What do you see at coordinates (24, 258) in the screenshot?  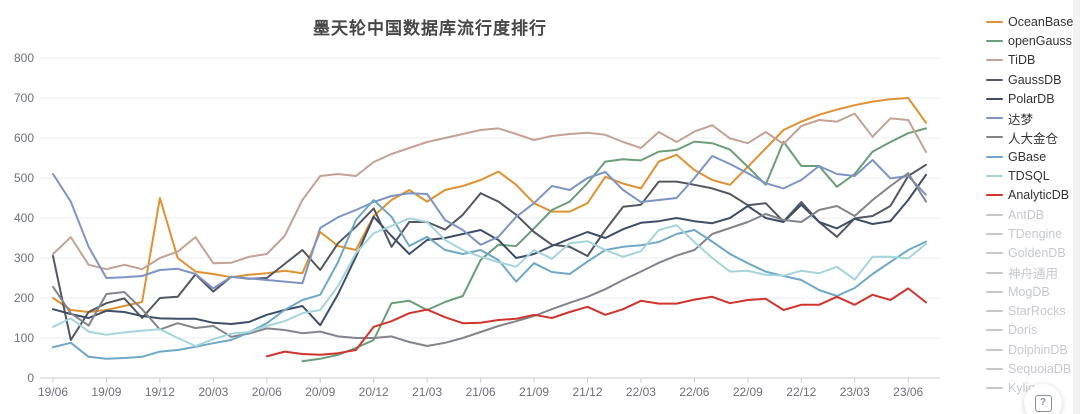 I see `y-axis-tick-label: 300` at bounding box center [24, 258].